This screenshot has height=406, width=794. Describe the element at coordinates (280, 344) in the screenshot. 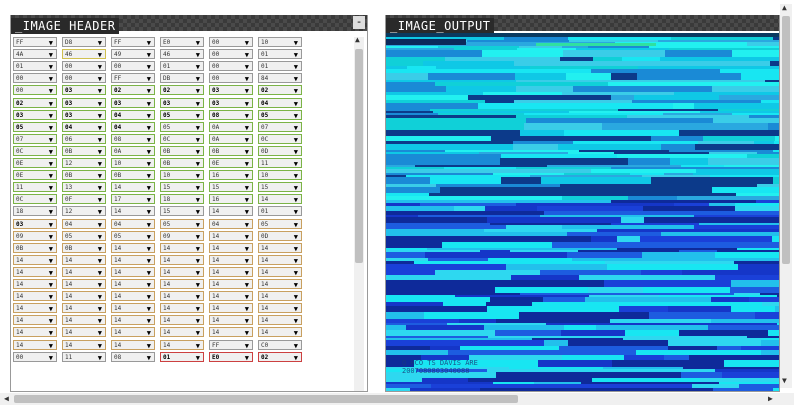

I see `byte-select: C0 ▼` at that location.